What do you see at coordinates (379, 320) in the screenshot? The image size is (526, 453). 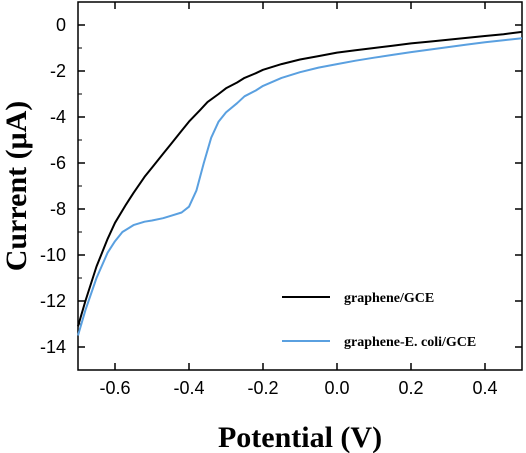 I see `legend: graphene/GCE graphene-E. coli/GCE` at bounding box center [379, 320].